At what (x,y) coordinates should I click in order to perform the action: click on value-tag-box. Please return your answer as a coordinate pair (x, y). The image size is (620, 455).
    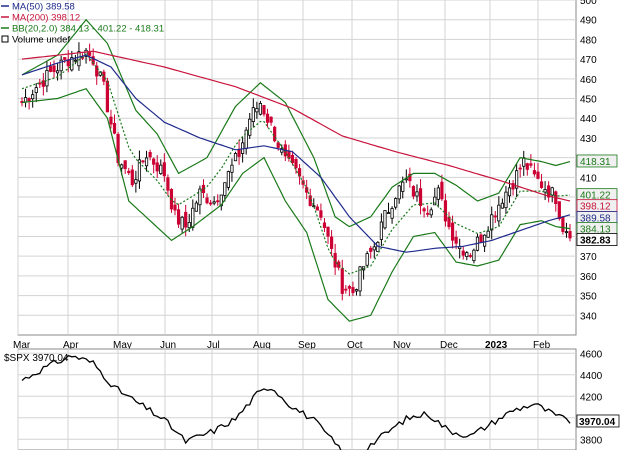
    Looking at the image, I should click on (597, 161).